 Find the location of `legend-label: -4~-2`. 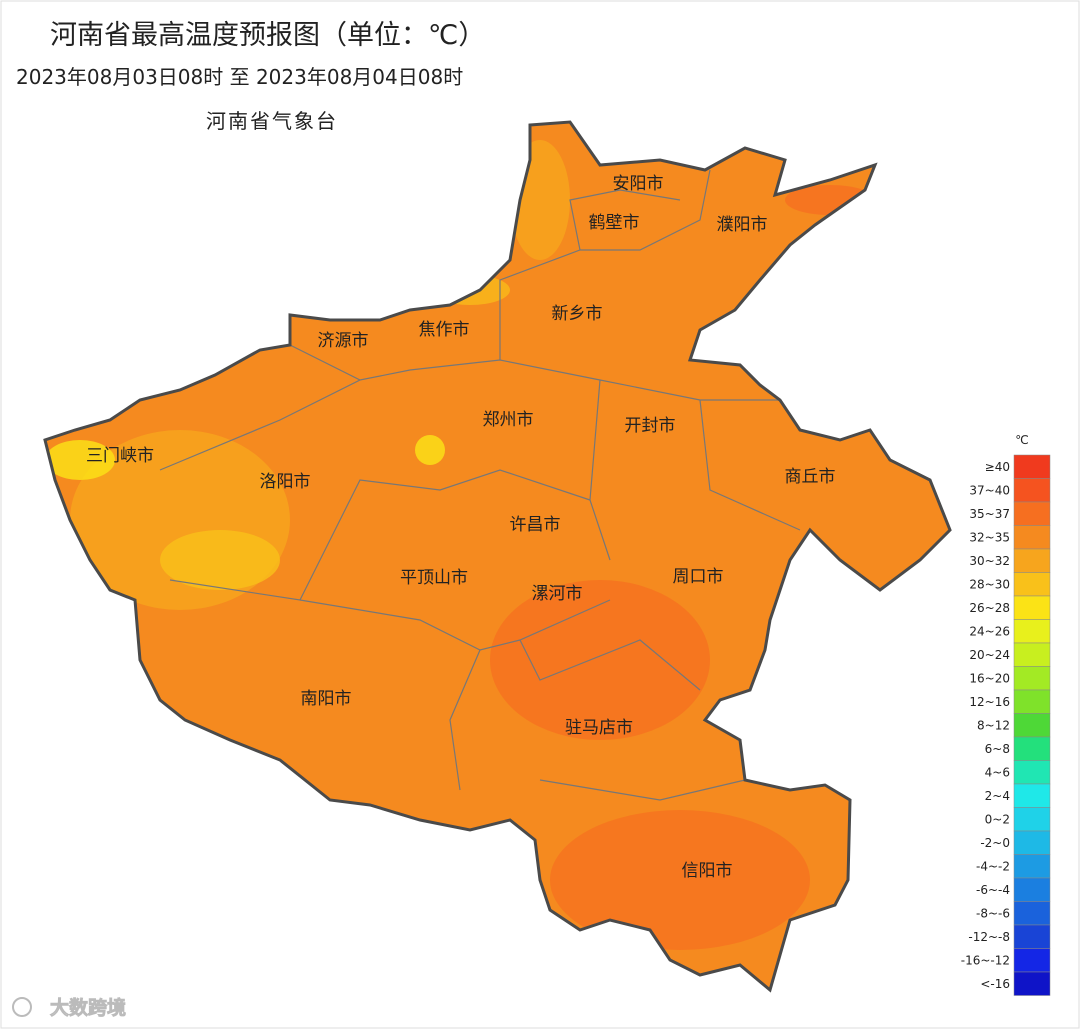

legend-label: -4~-2 is located at coordinates (993, 866).